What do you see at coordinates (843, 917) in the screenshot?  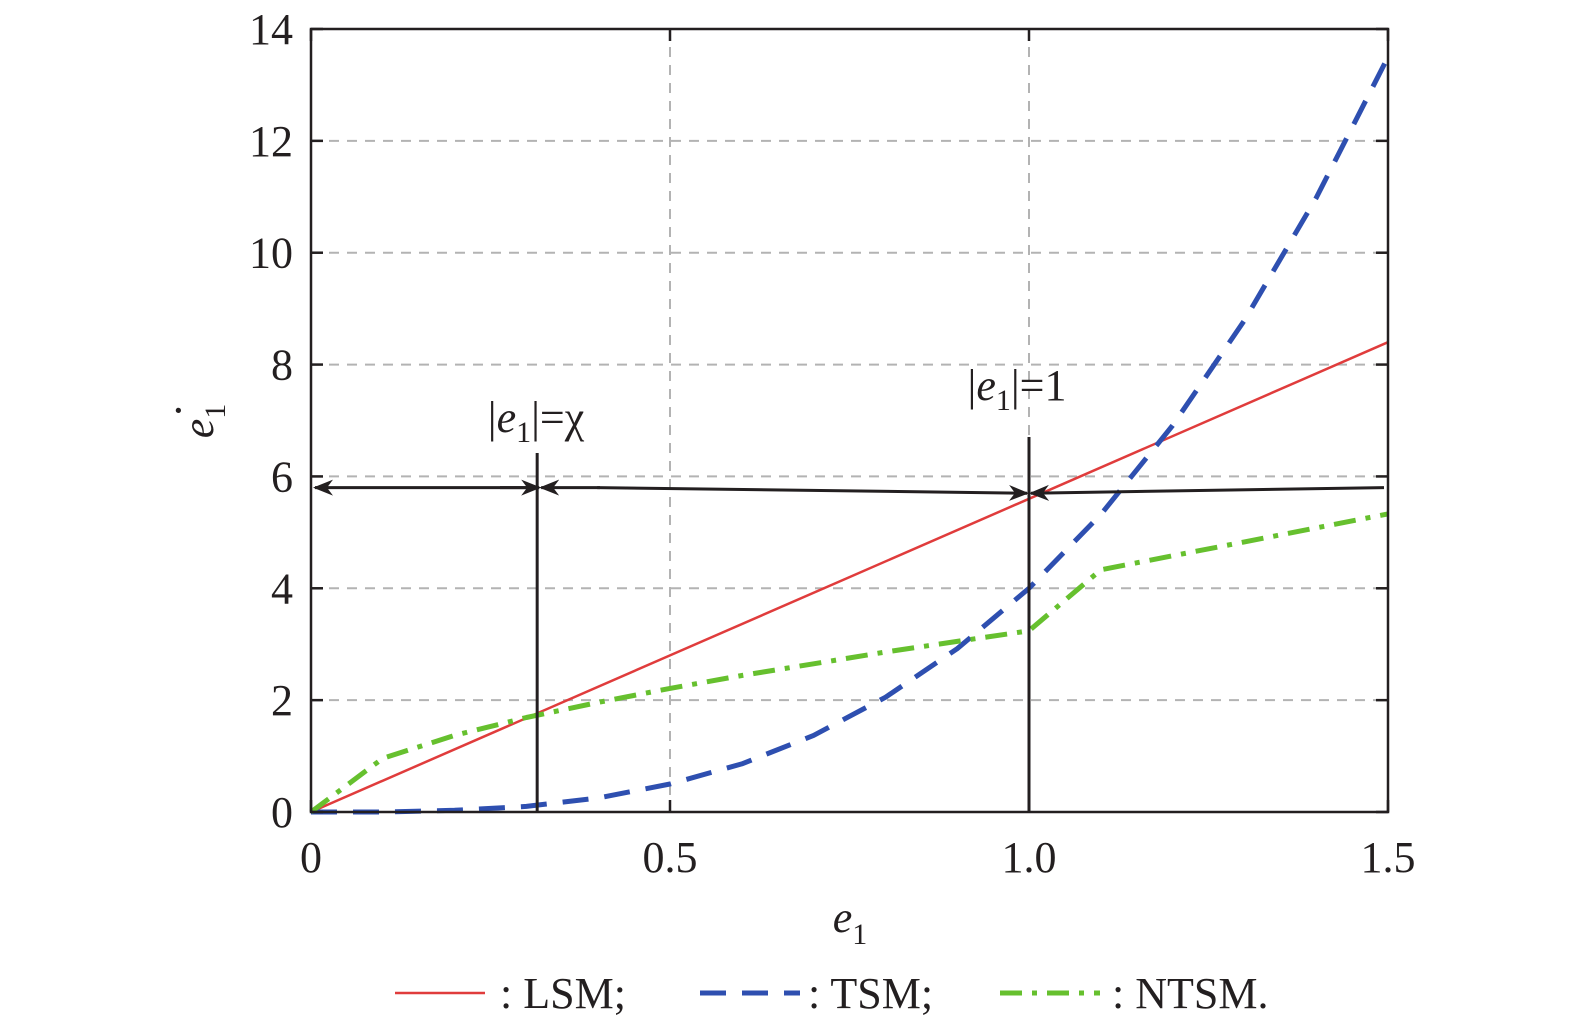 I see `x-axis-title-var: e` at bounding box center [843, 917].